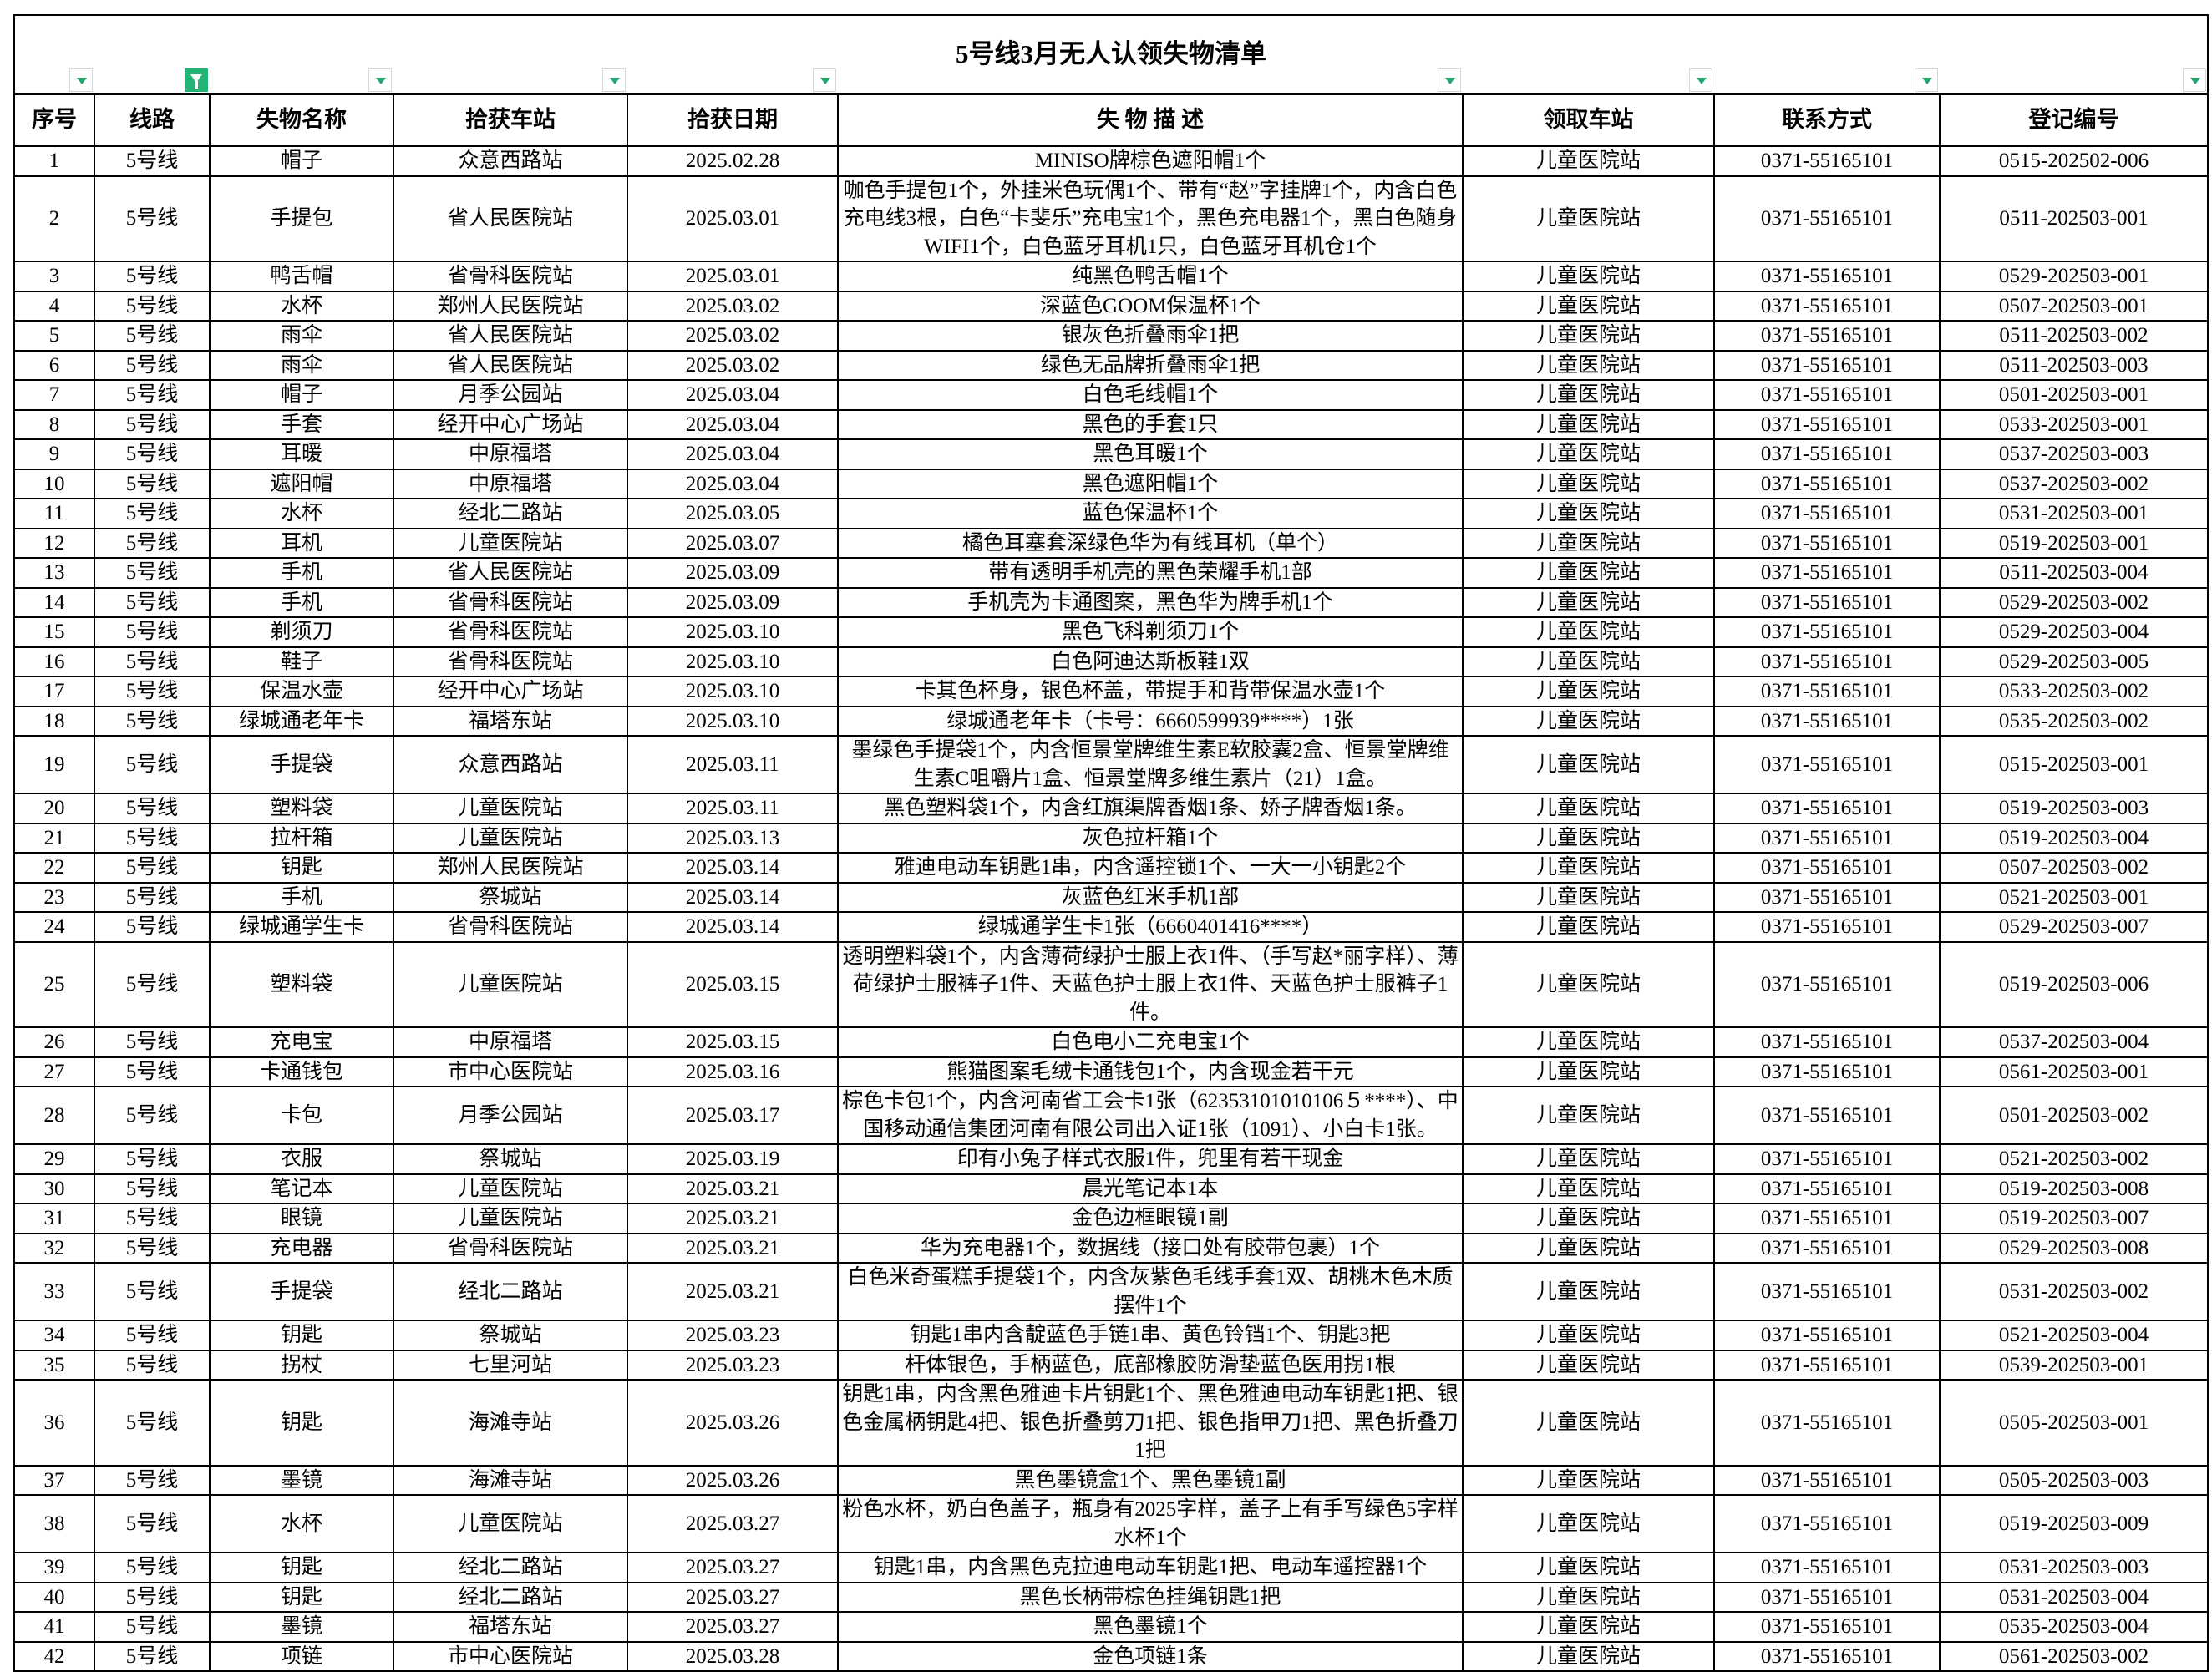 The width and height of the screenshot is (2212, 1672). What do you see at coordinates (1151, 306) in the screenshot?
I see `cell-description: 深蓝色GOOM保温杯1个` at bounding box center [1151, 306].